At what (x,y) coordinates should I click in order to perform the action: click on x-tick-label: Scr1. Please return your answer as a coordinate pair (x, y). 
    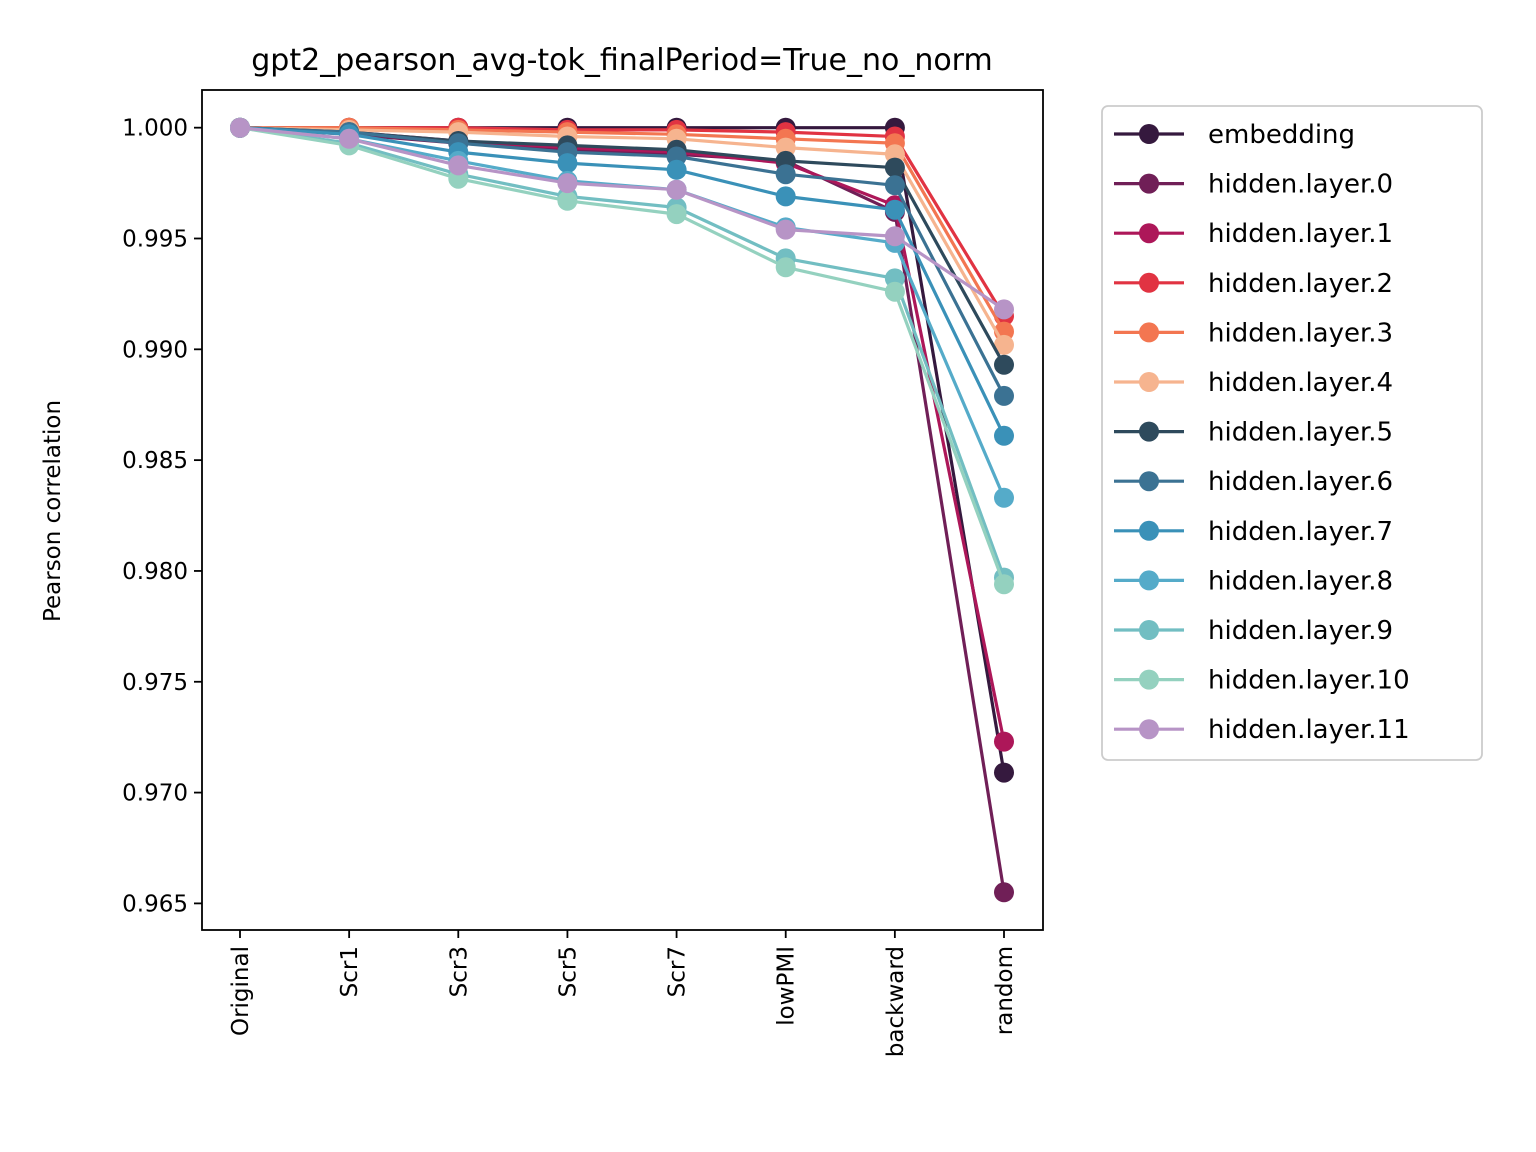
    Looking at the image, I should click on (350, 971).